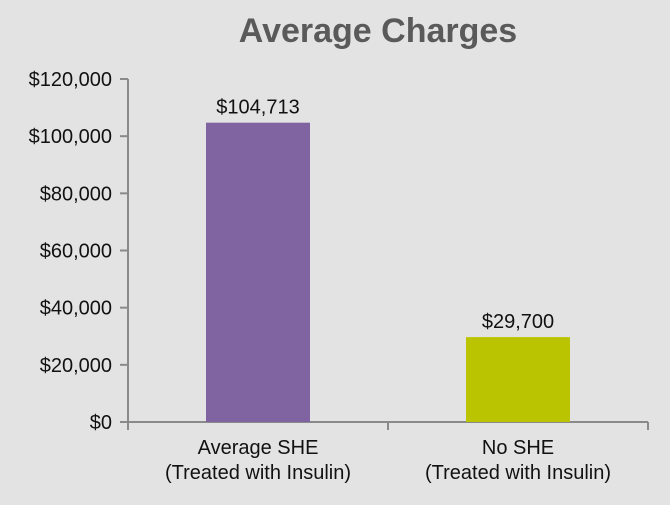 The width and height of the screenshot is (670, 505). Describe the element at coordinates (70, 137) in the screenshot. I see `y-tick-label: $100,000` at that location.